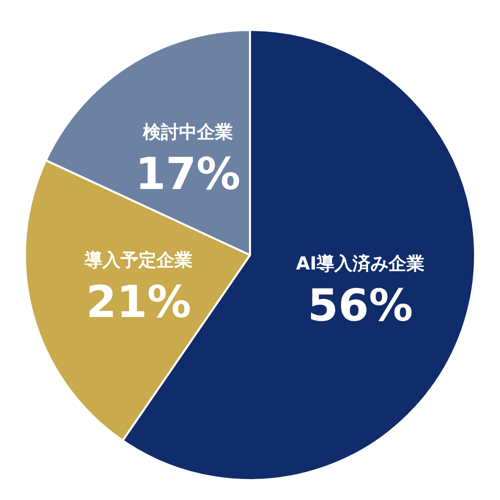 The image size is (500, 500). What do you see at coordinates (139, 302) in the screenshot?
I see `data-label: 21%` at bounding box center [139, 302].